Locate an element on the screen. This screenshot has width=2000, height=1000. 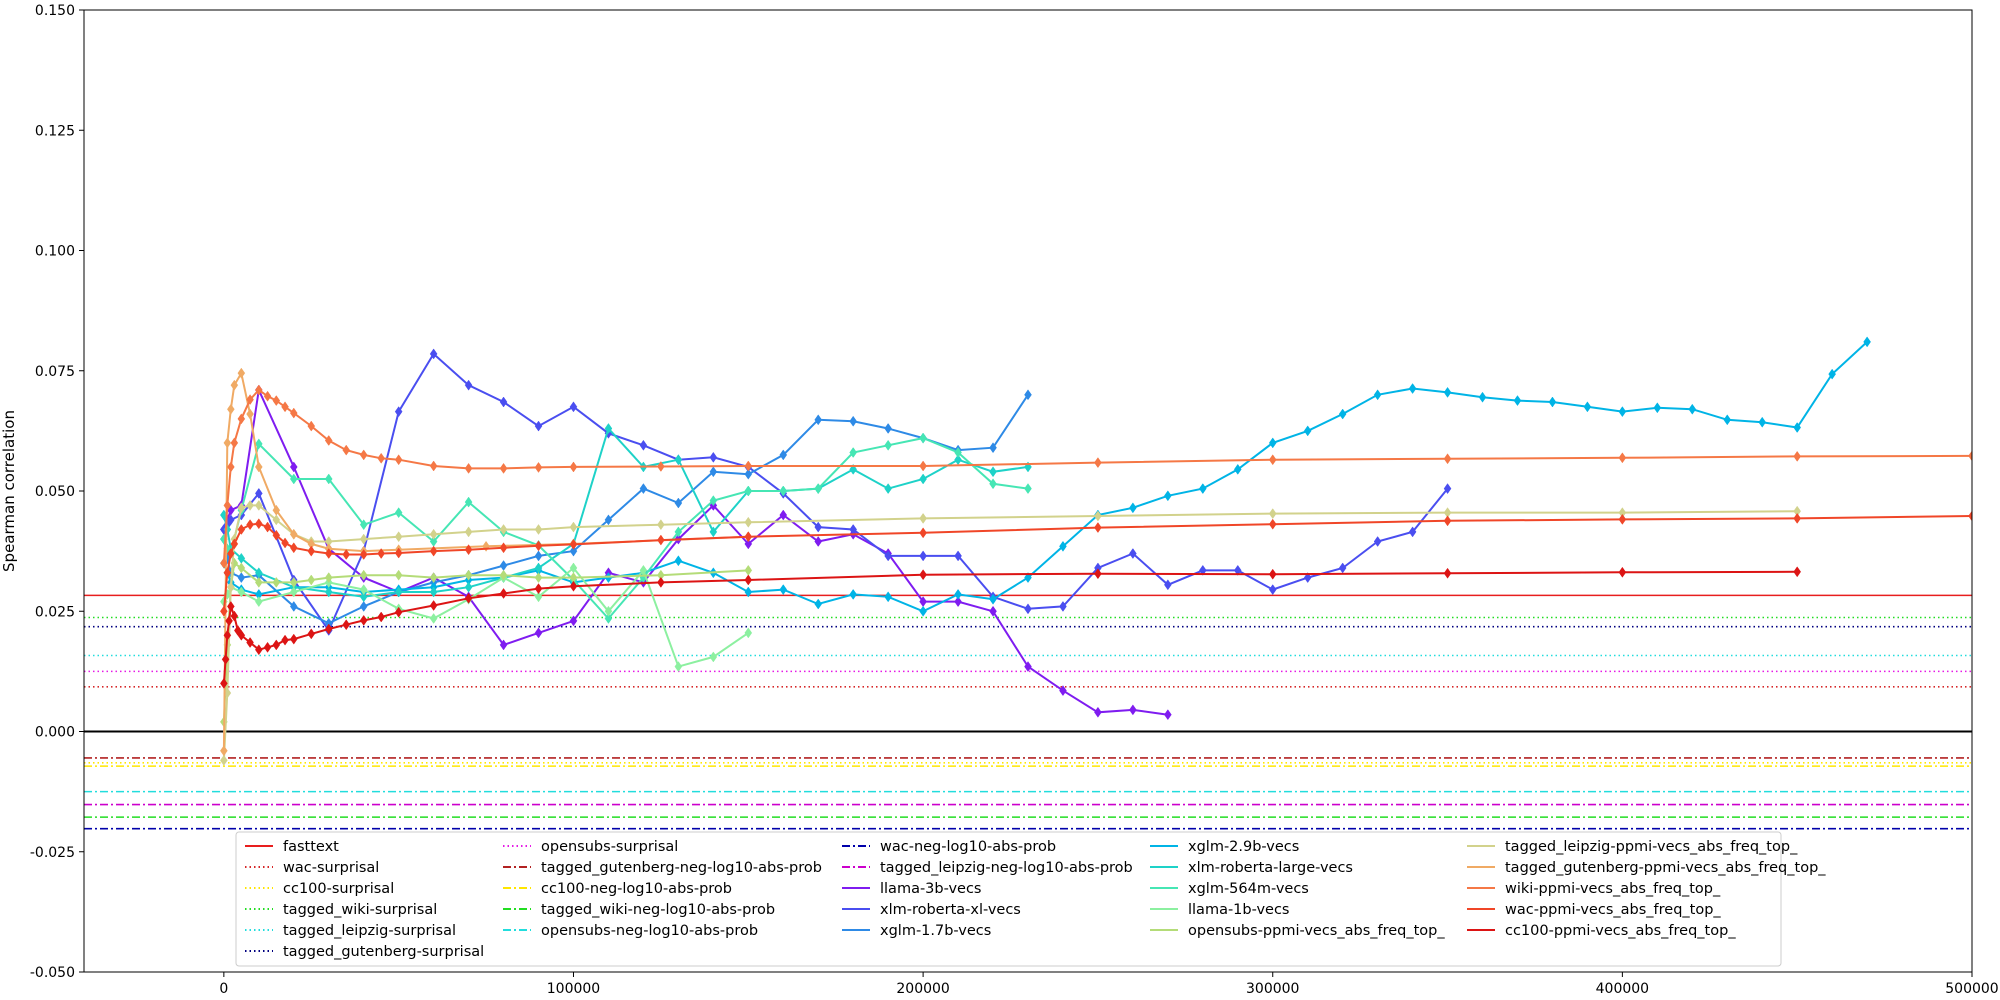
point-xglm-2.9b-vecs-37 is located at coordinates (1412, 388).